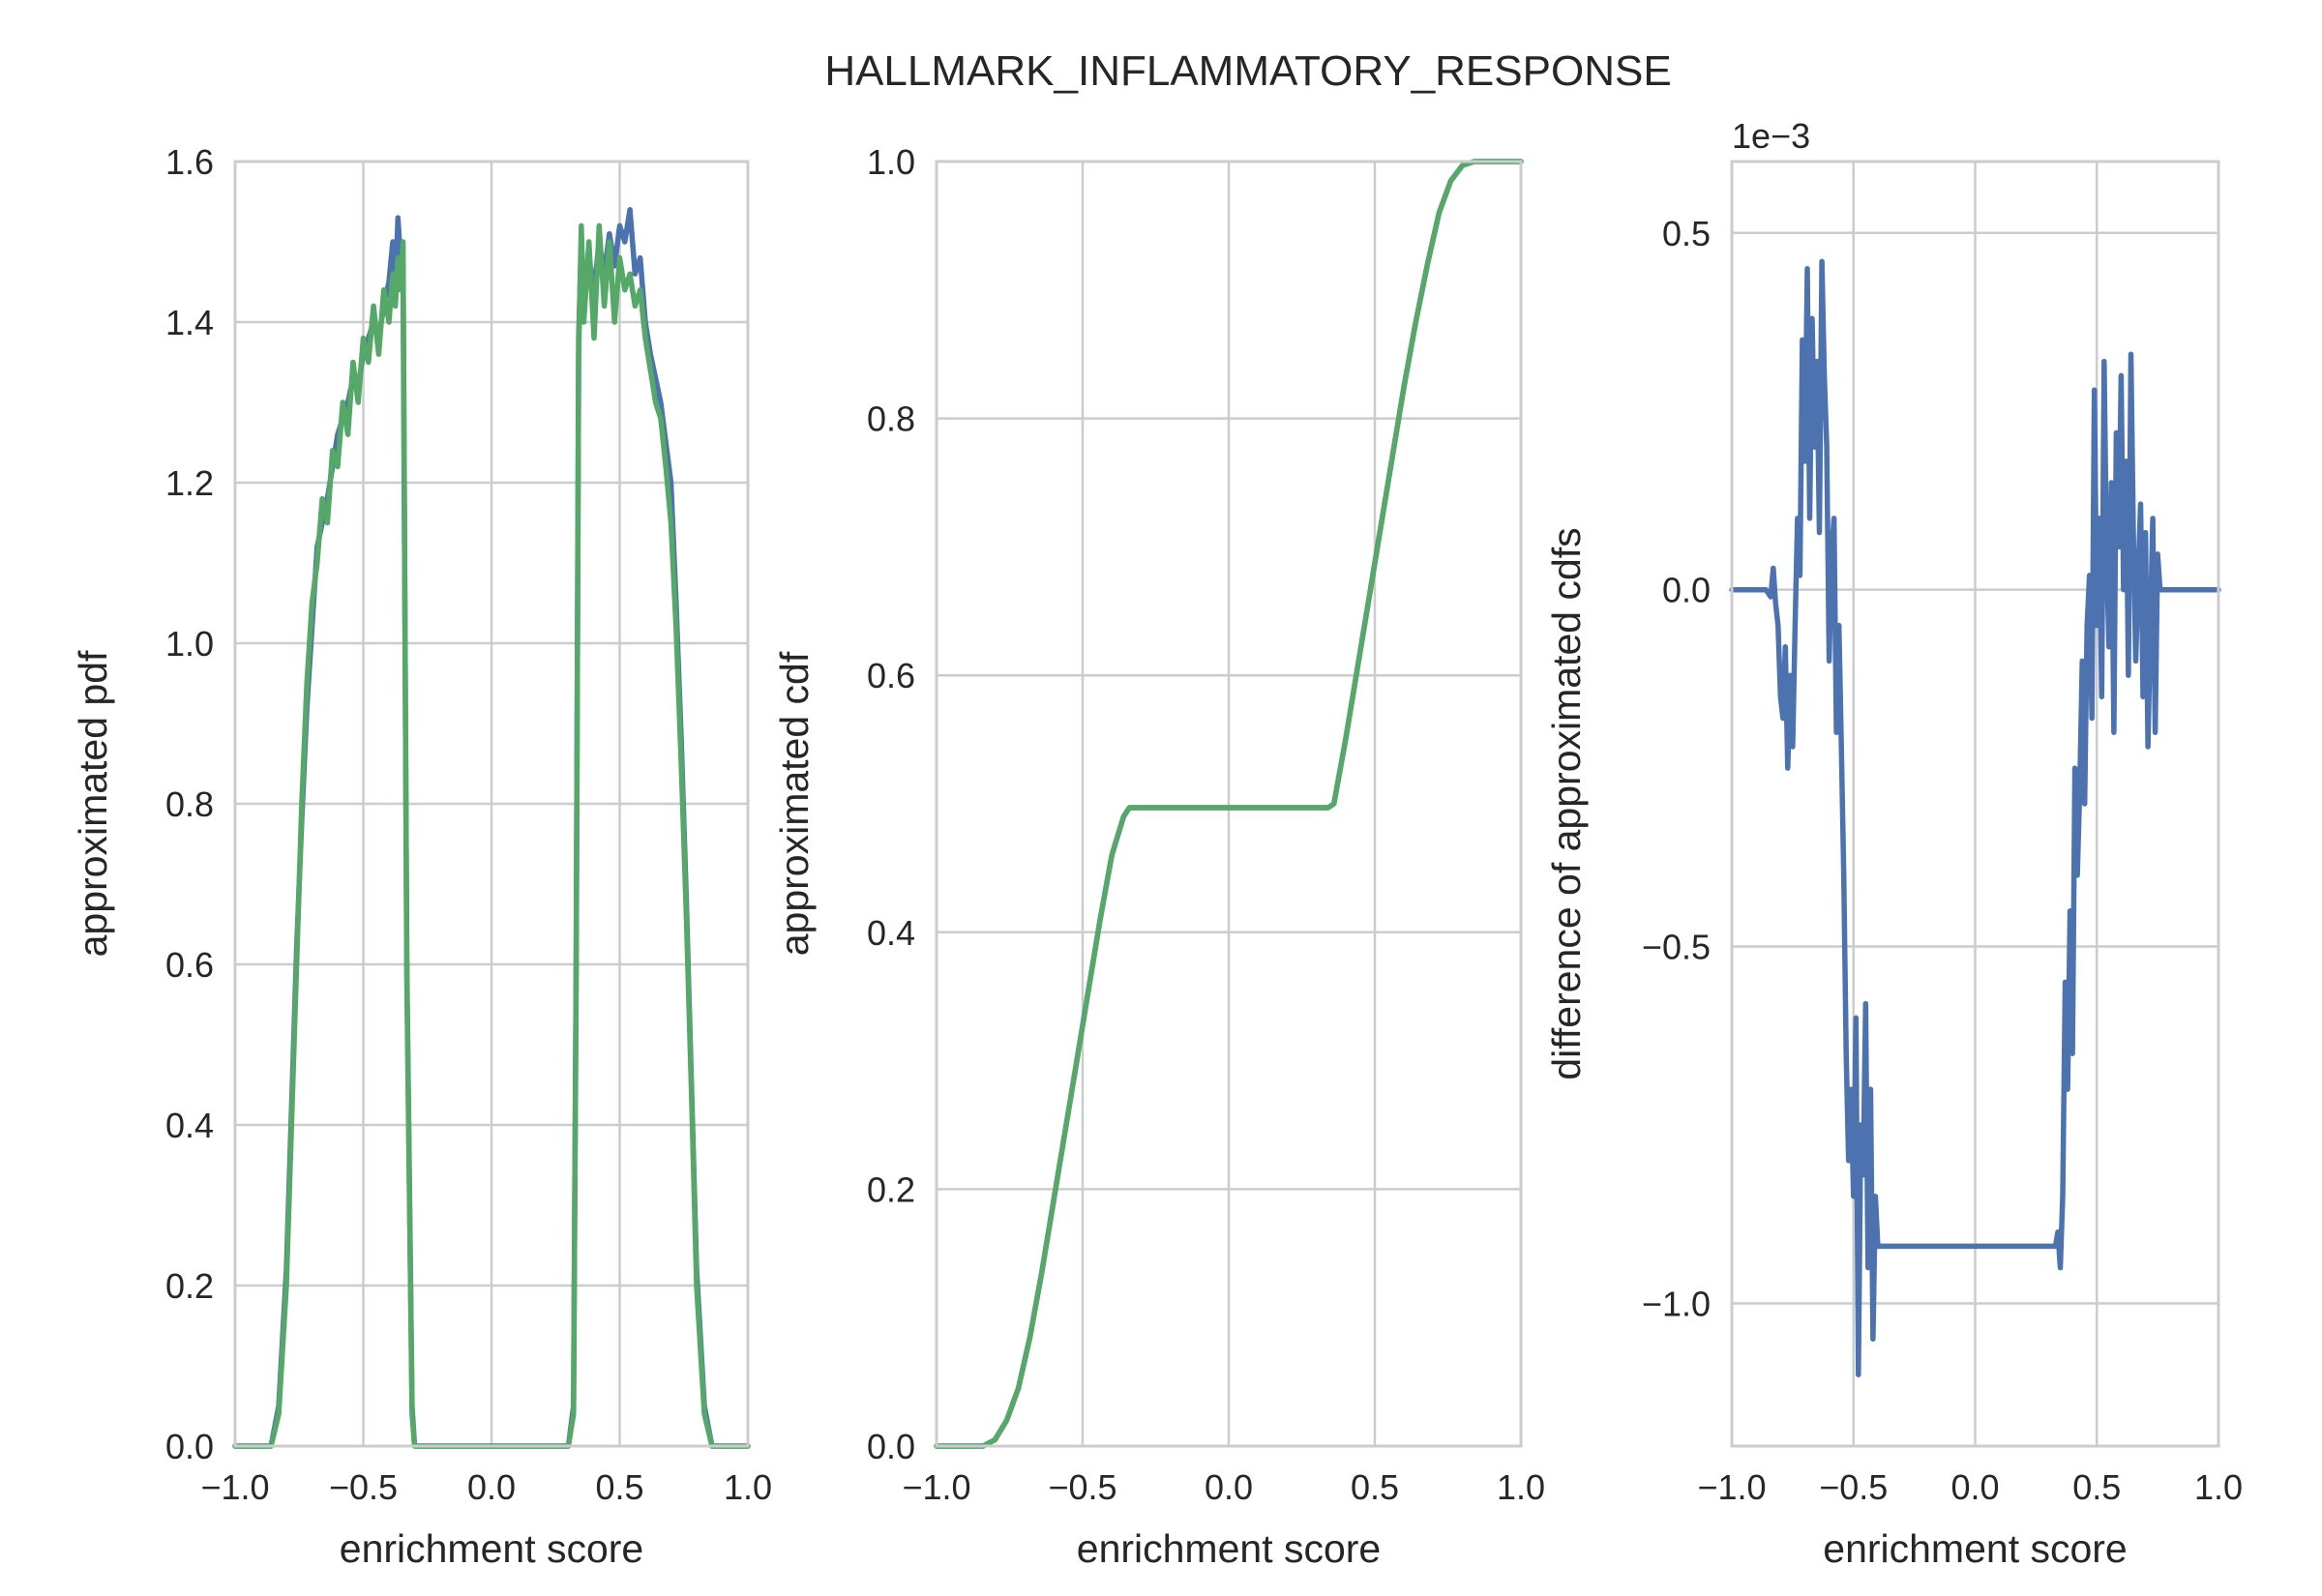 This screenshot has height=1596, width=2322. What do you see at coordinates (1676, 1303) in the screenshot?
I see `y-tick-label: −1.0` at bounding box center [1676, 1303].